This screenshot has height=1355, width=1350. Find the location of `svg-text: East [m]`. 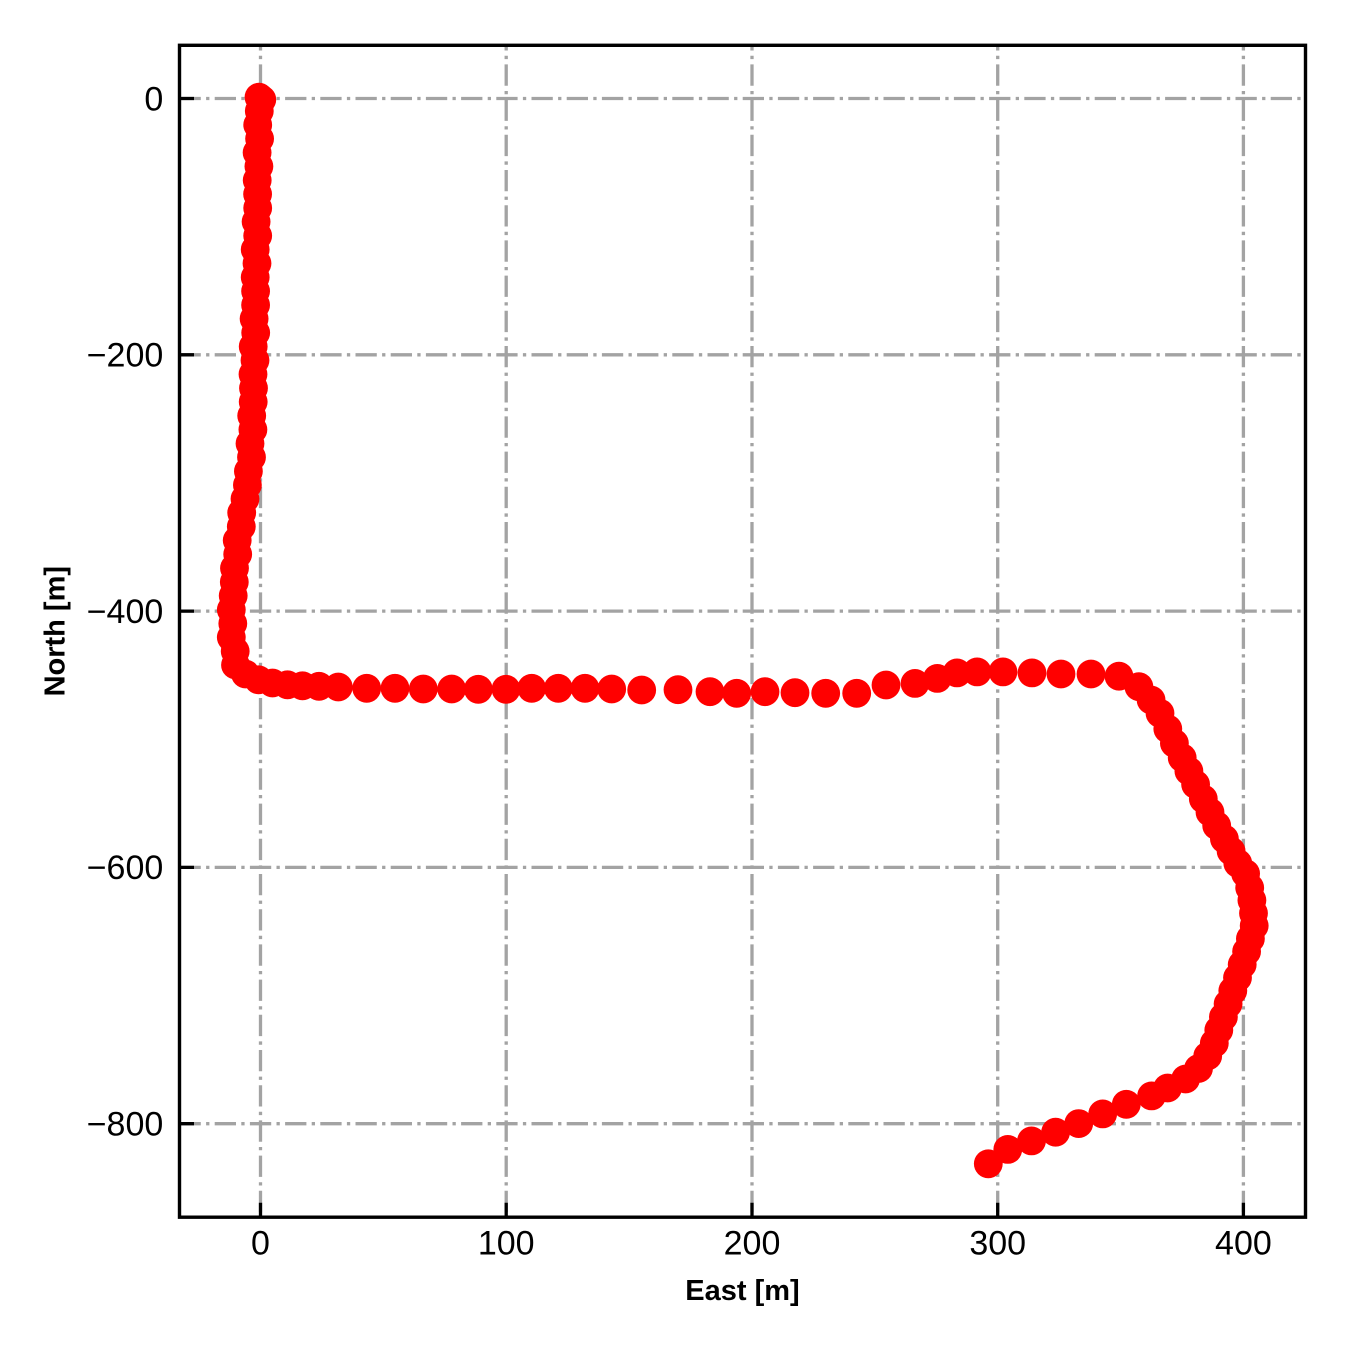

svg-text: East [m] is located at coordinates (742, 1291).